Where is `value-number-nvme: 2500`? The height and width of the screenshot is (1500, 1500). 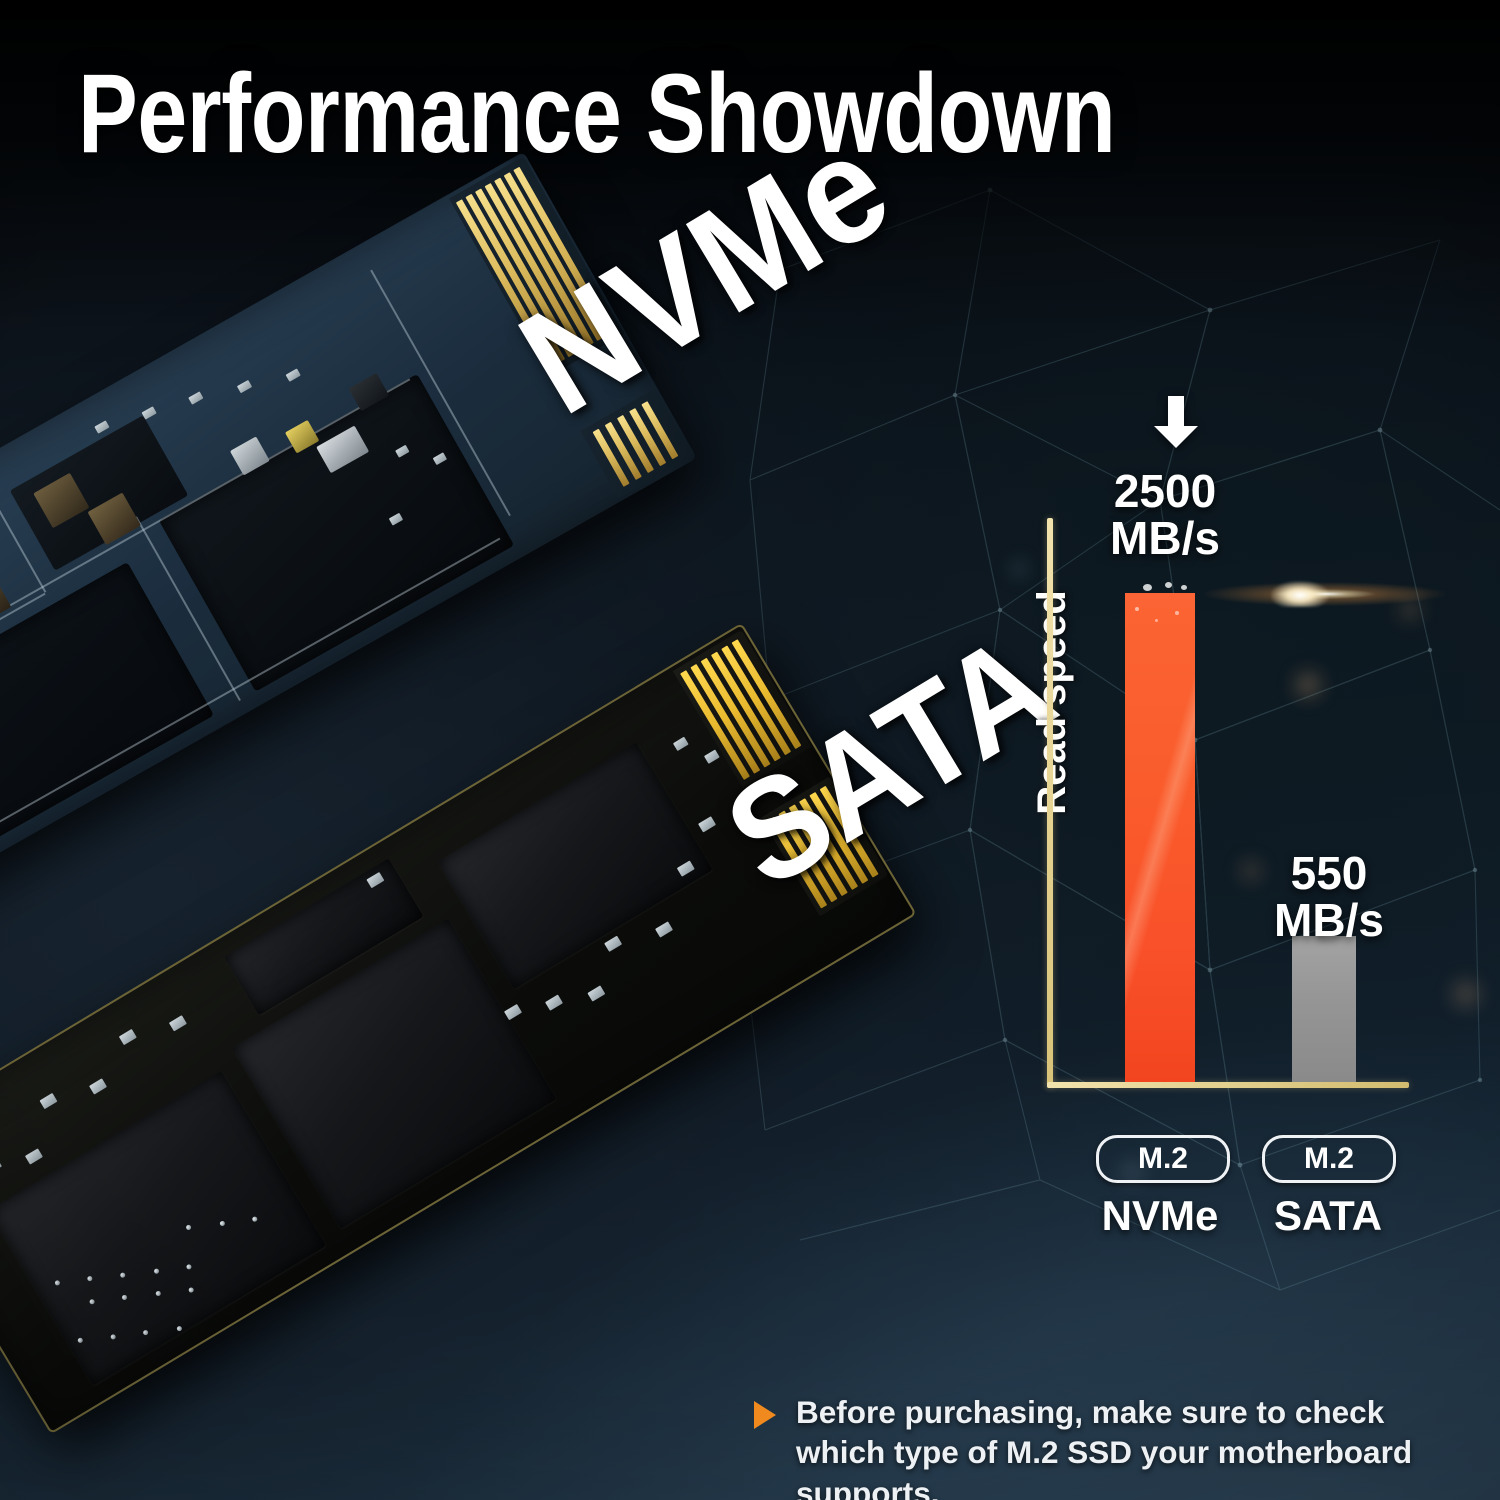
value-number-nvme: 2500 is located at coordinates (1165, 491).